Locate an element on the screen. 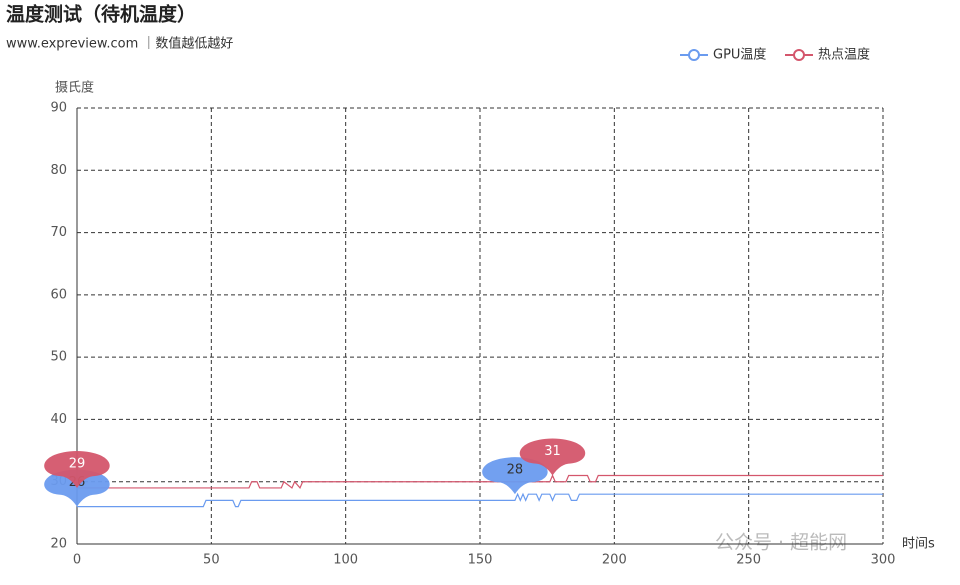 This screenshot has width=960, height=585. y-axis-label: 摄氏度 is located at coordinates (74, 88).